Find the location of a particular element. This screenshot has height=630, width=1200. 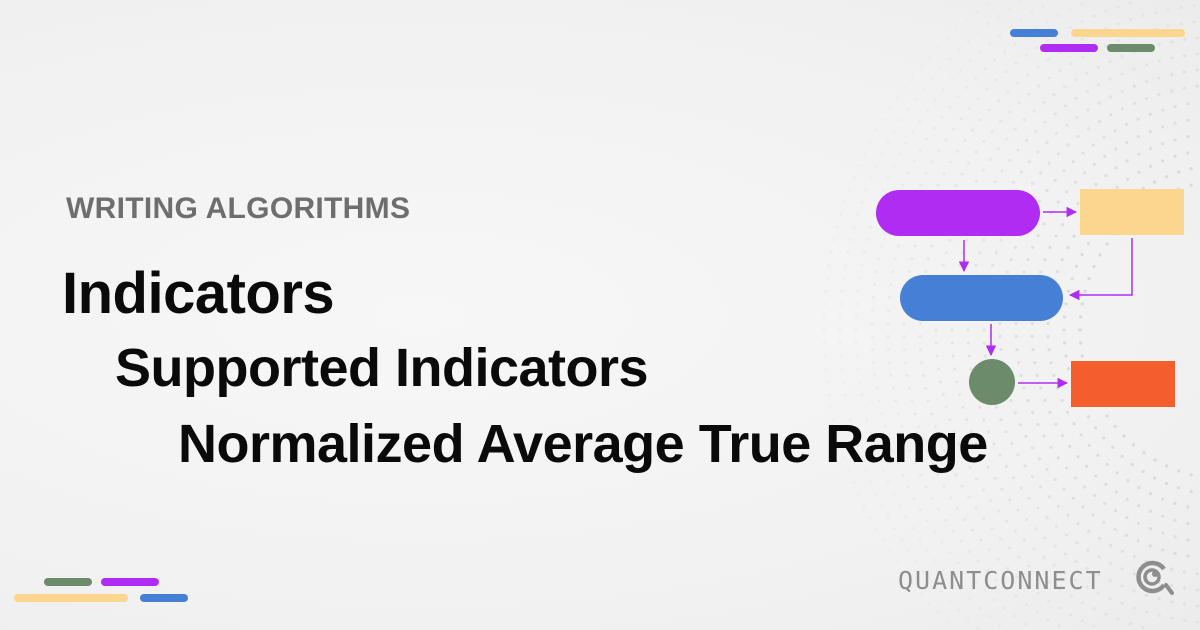

flow-diagram-illustration is located at coordinates (1030, 298).